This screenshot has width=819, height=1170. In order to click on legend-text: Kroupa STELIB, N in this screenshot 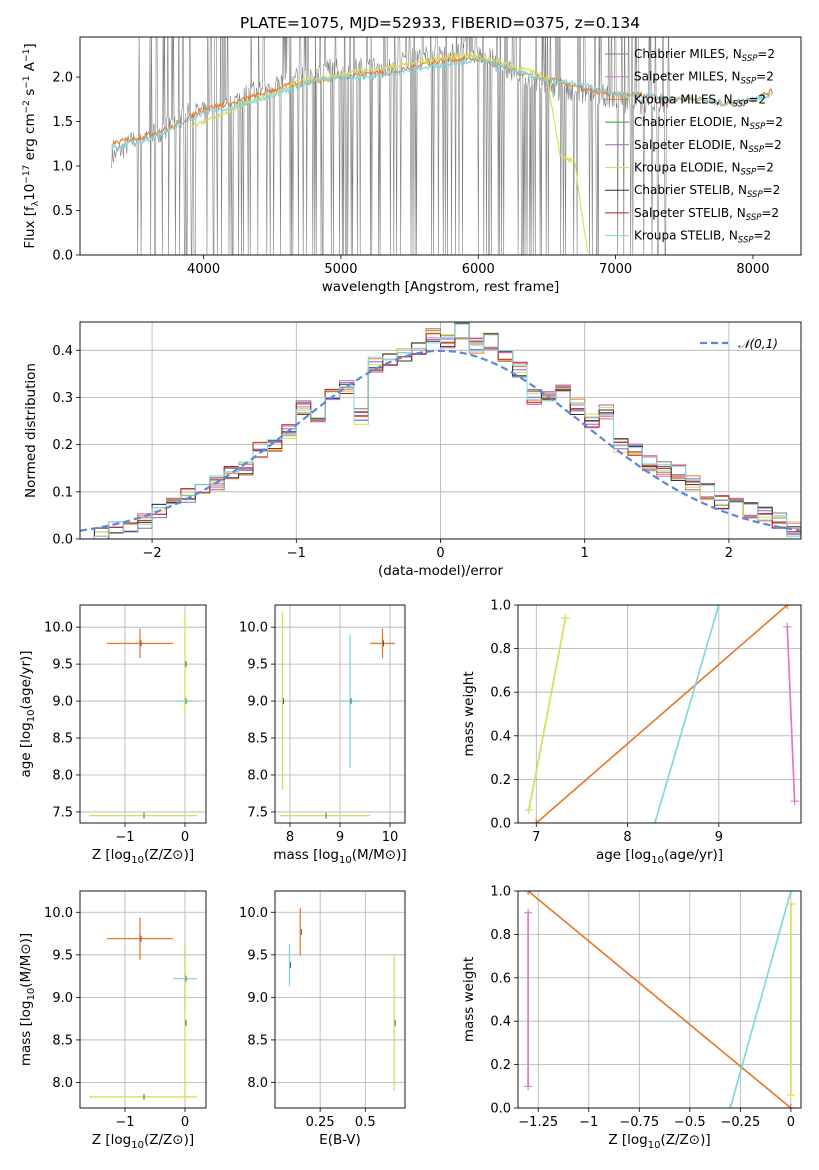, I will do `click(686, 236)`.